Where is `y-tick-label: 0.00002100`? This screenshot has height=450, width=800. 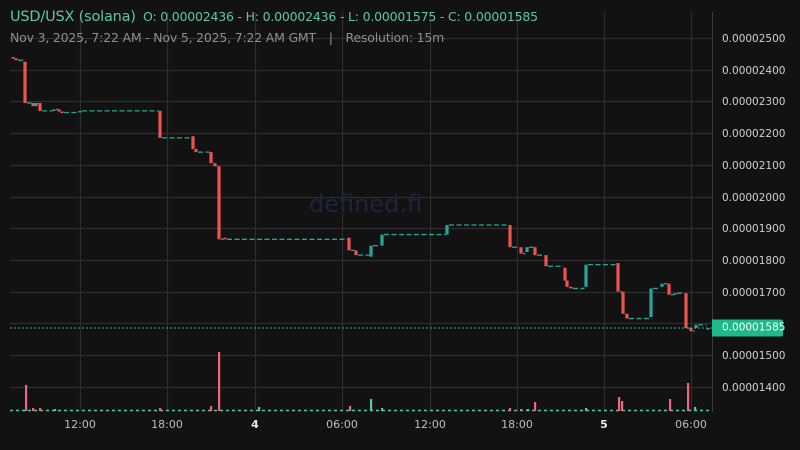
y-tick-label: 0.00002100 is located at coordinates (754, 165).